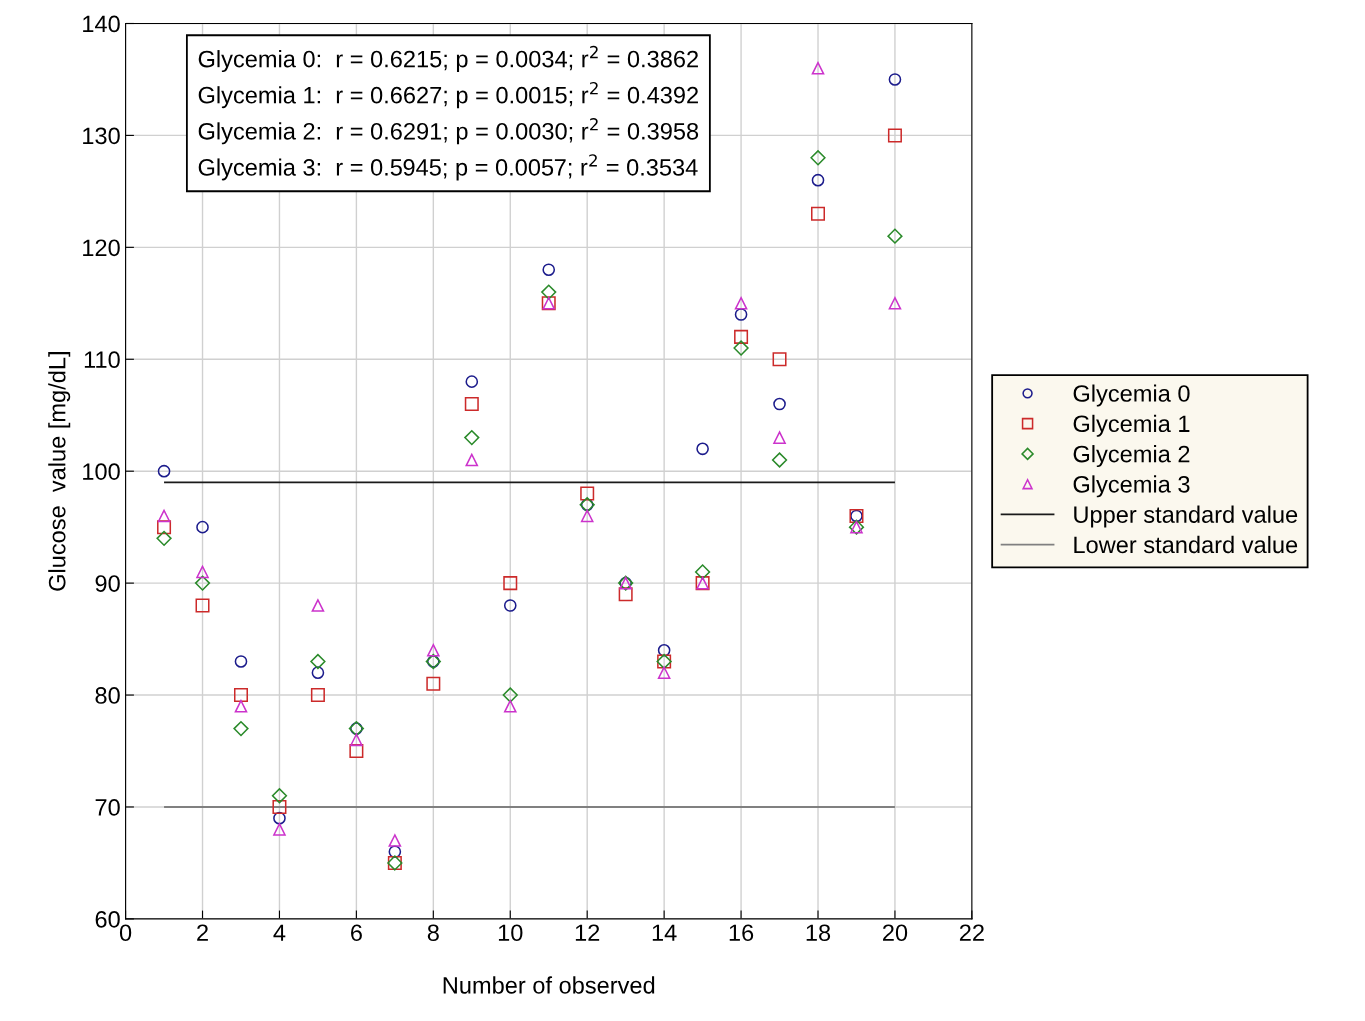 This screenshot has width=1365, height=1021. What do you see at coordinates (664, 932) in the screenshot?
I see `x-tick-label: 14` at bounding box center [664, 932].